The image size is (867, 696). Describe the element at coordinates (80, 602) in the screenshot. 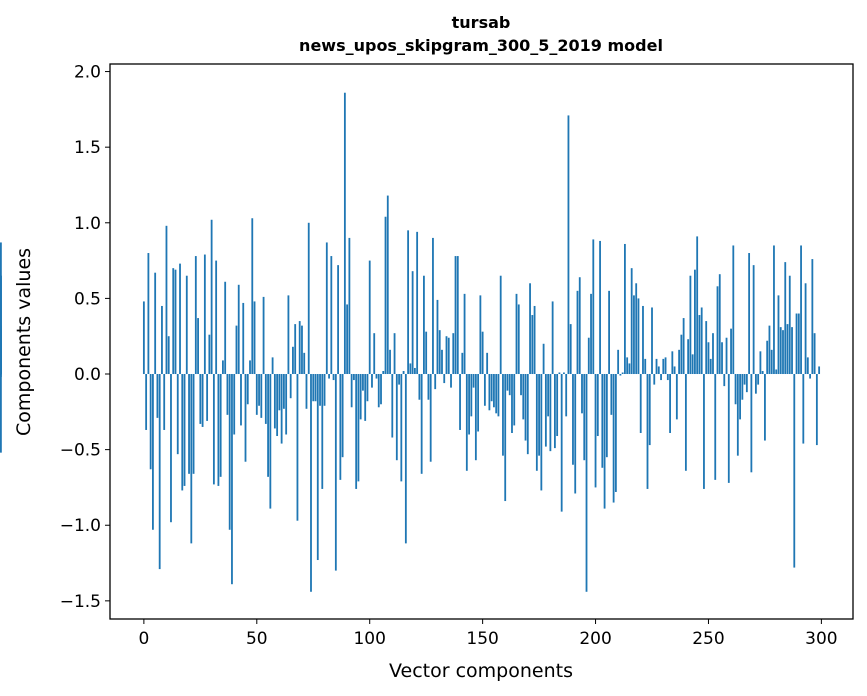

I see `y-tick-label: −1.5` at that location.